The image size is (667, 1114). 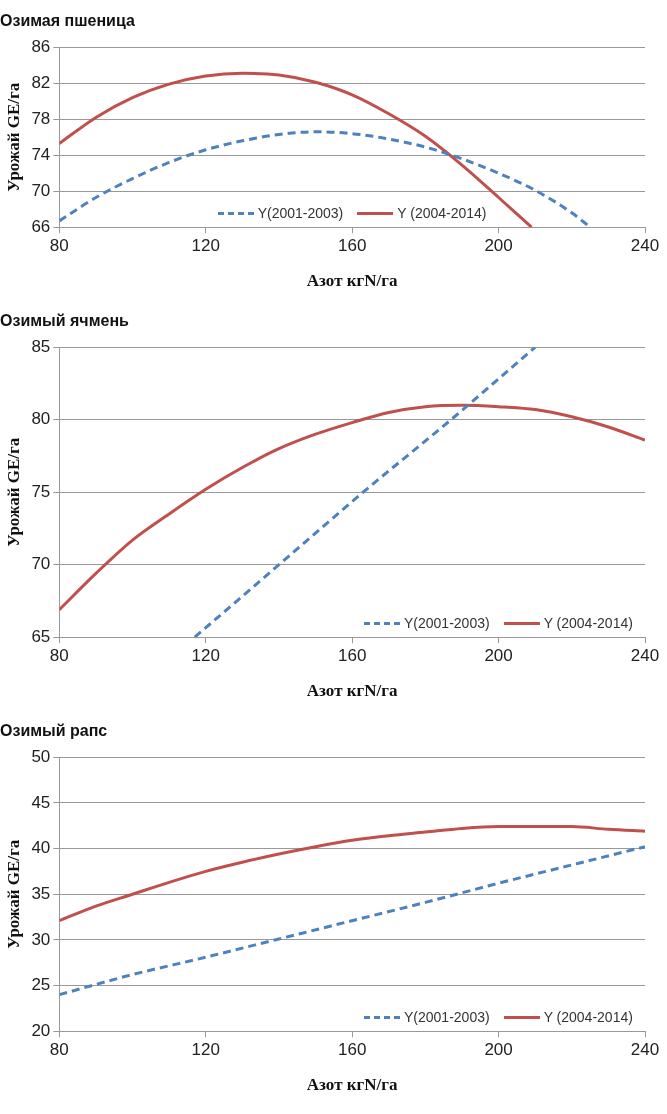 What do you see at coordinates (41, 154) in the screenshot?
I see `y-tick-label: 74` at bounding box center [41, 154].